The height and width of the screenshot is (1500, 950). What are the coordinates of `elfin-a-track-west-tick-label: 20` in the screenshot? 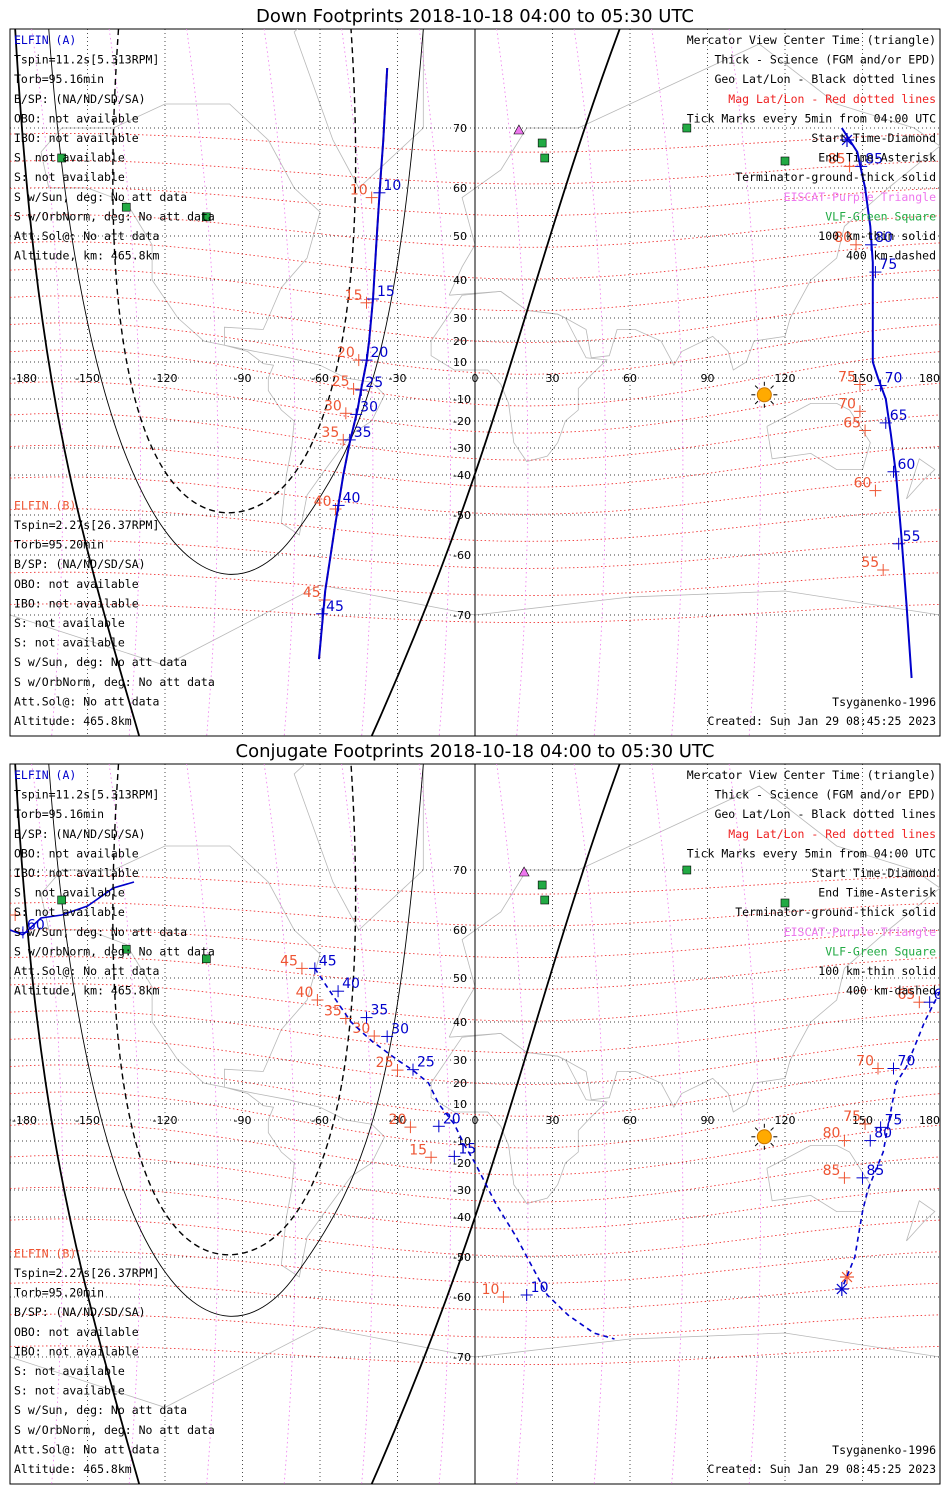 It's located at (380, 353).